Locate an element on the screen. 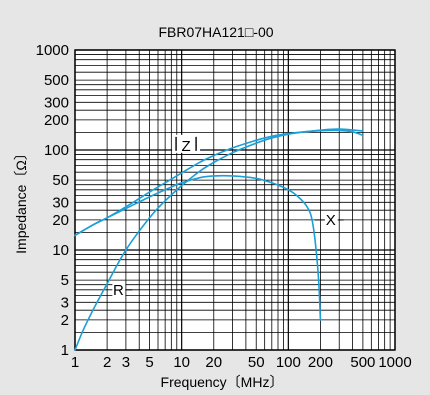 The width and height of the screenshot is (430, 395). annotation-r-background is located at coordinates (119, 288).